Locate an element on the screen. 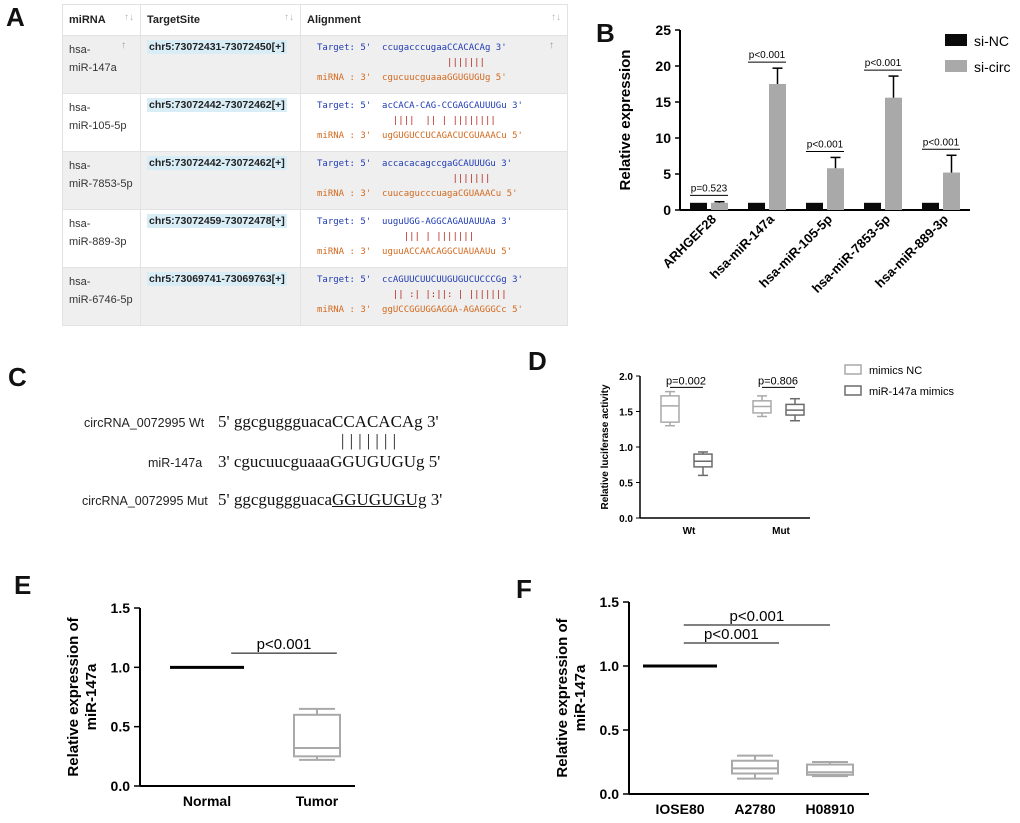  table-header-row: miRNA ↑↓ TargetSite ↑↓ Alignment ↑↓ is located at coordinates (315, 20).